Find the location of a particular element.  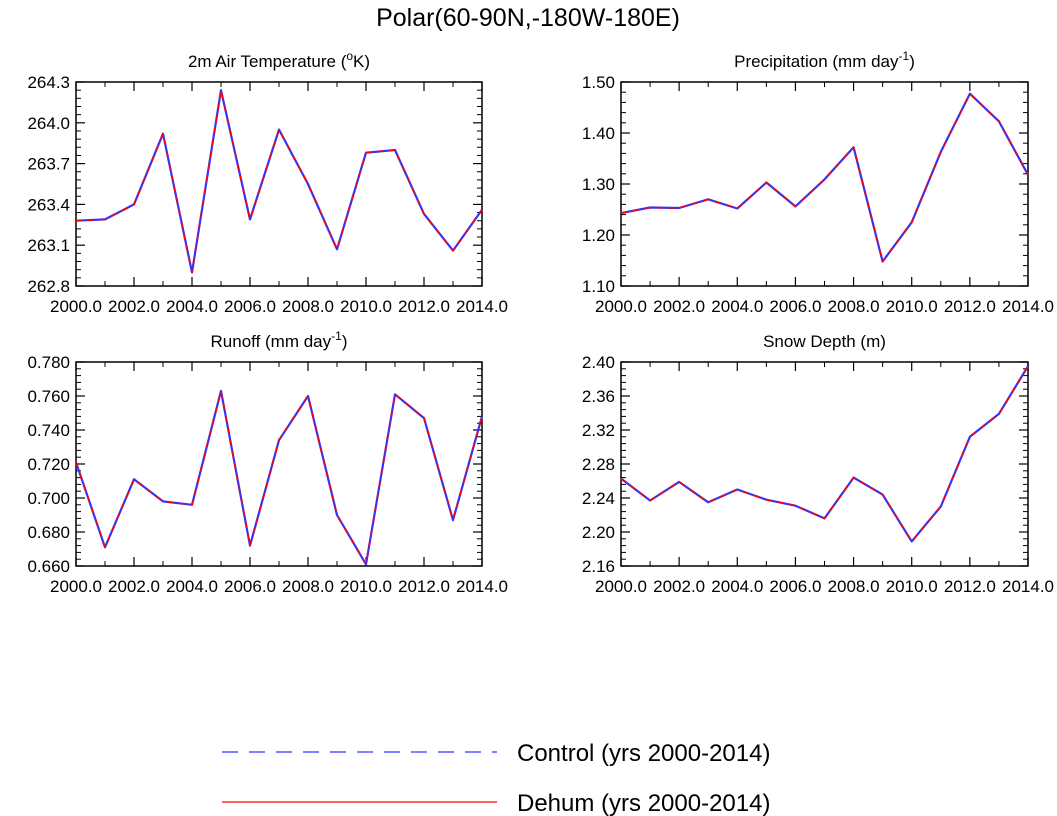

panel-title: Snow Depth (m) is located at coordinates (824, 341).